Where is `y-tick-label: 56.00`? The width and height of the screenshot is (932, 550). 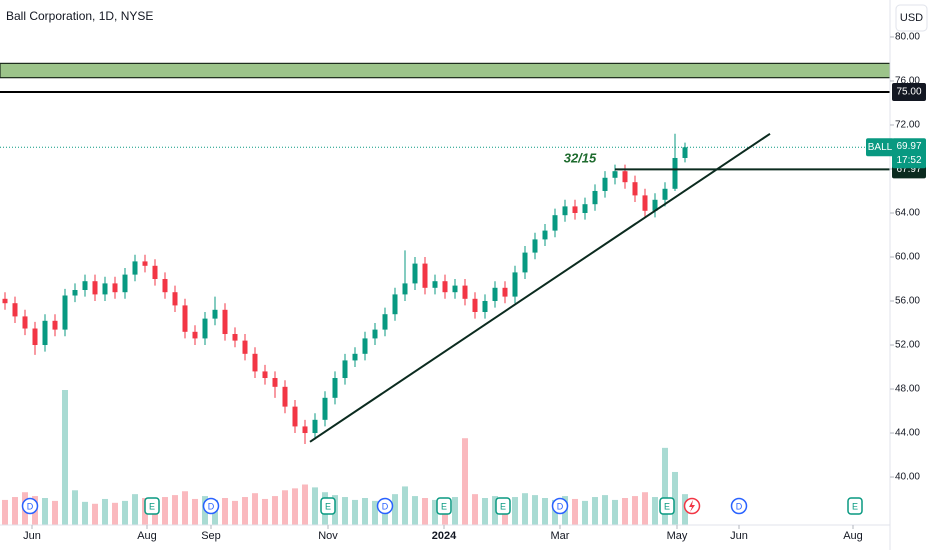 y-tick-label: 56.00 is located at coordinates (907, 301).